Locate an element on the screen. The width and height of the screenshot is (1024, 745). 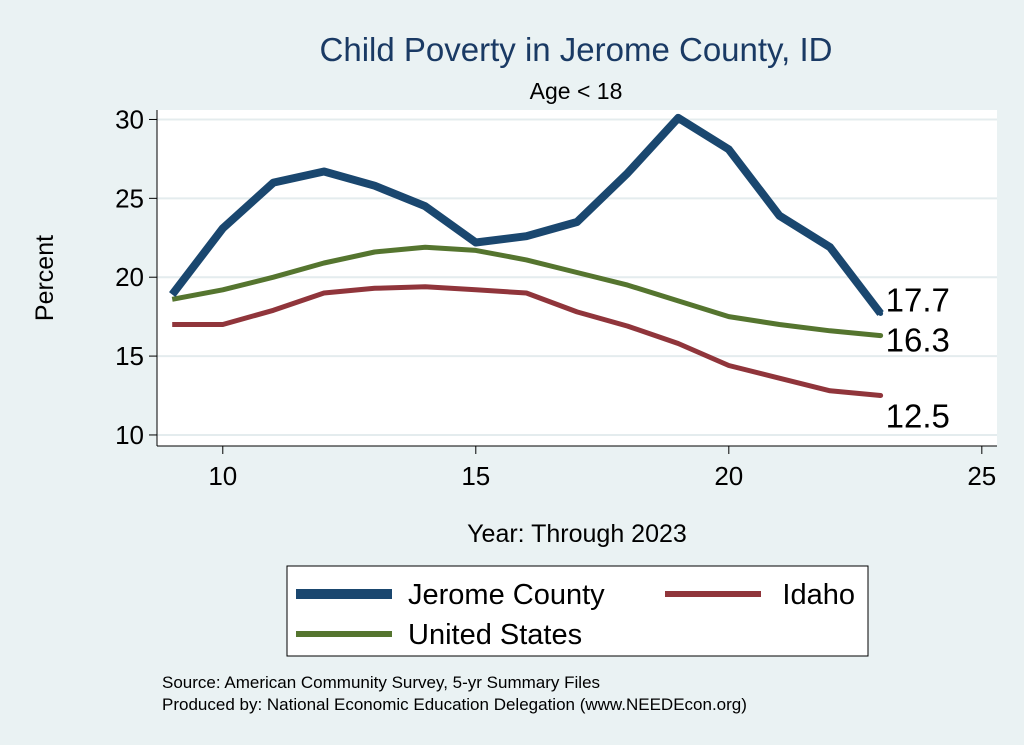
legend-label-idaho: Idaho is located at coordinates (818, 595).